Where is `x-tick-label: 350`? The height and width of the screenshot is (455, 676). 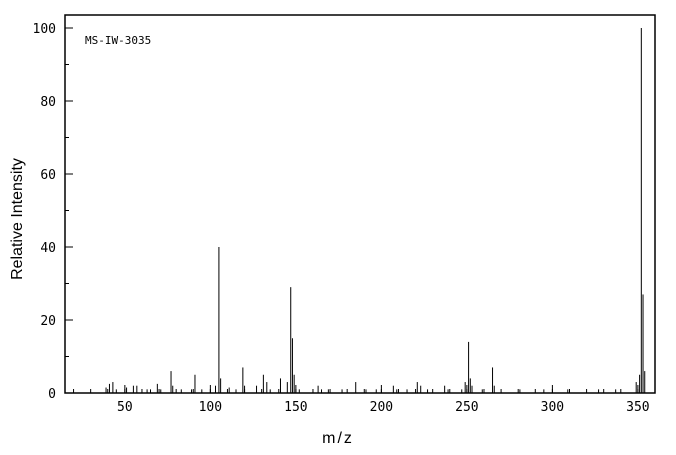
x-tick-label: 350 is located at coordinates (637, 407).